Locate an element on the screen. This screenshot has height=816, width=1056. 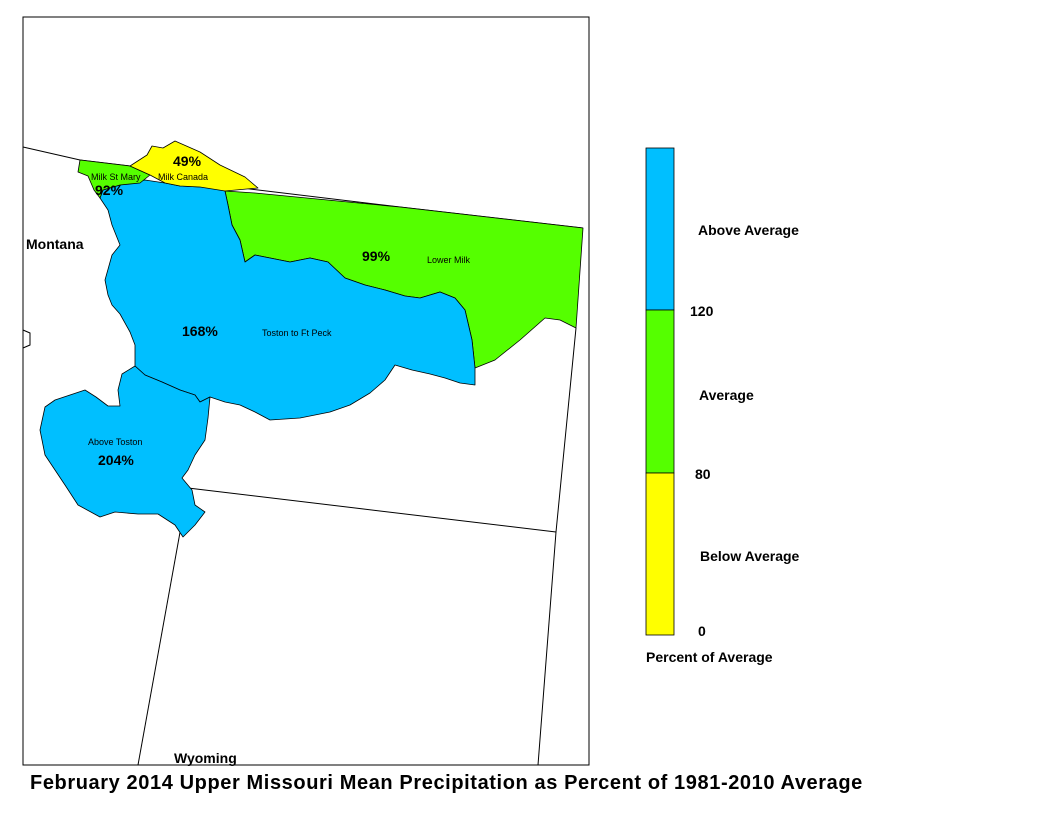
state-label-wyoming: Wyoming is located at coordinates (205, 758).